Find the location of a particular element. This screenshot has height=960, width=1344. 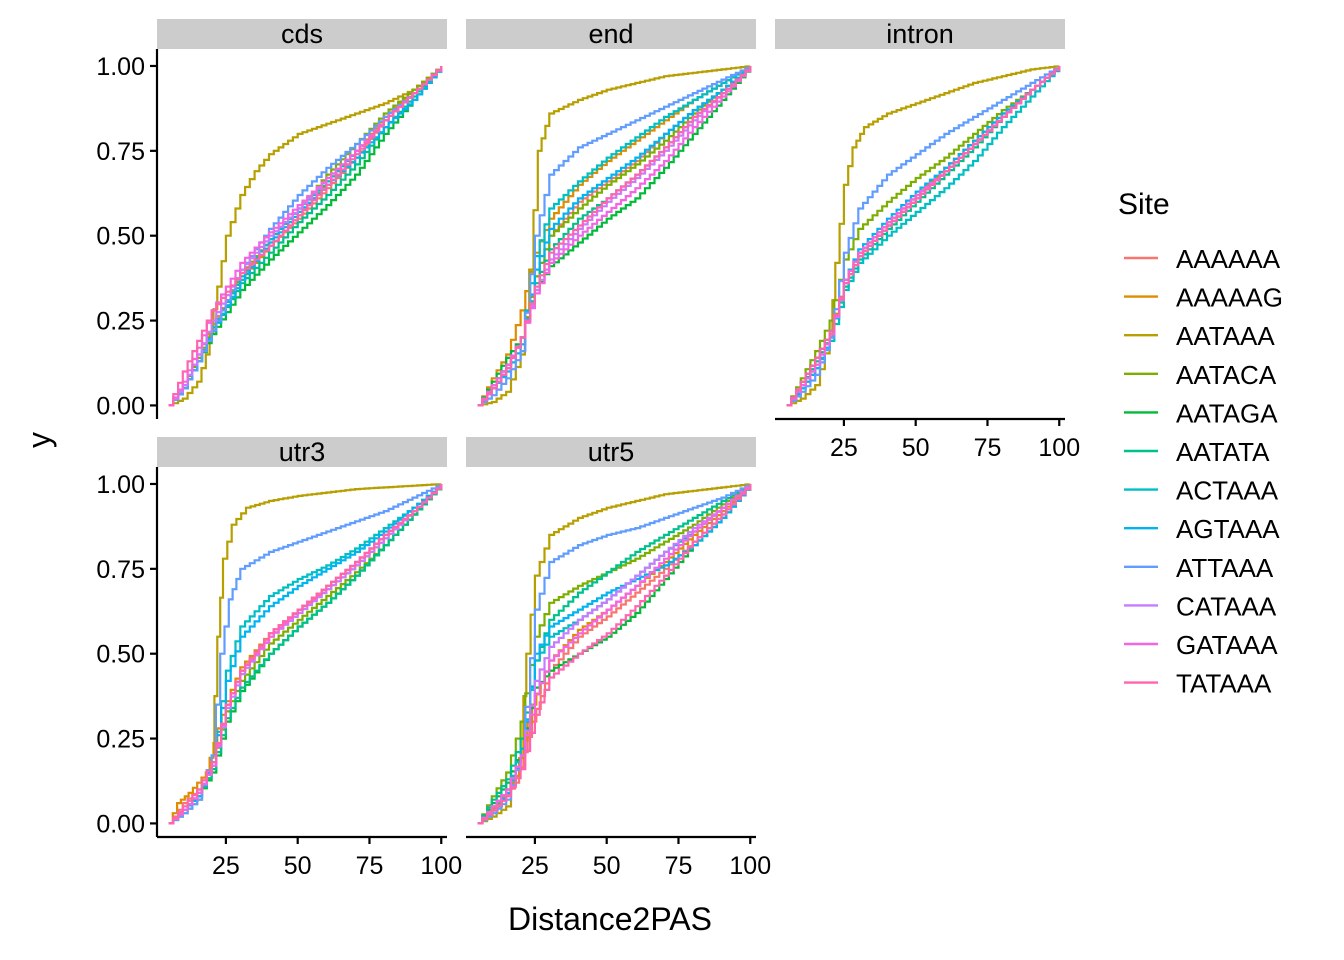

series-line-end-ATTAAA is located at coordinates (614, 236).